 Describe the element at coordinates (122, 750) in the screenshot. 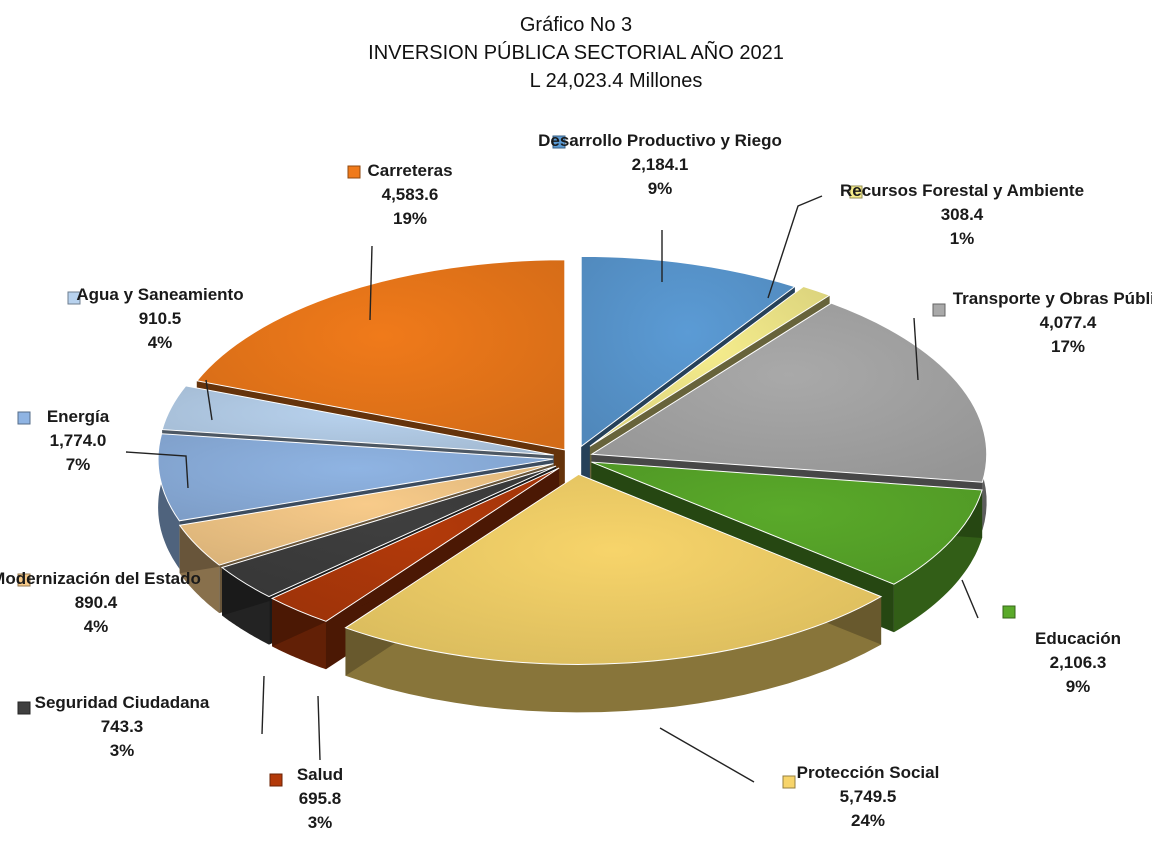

I see `slice-percent-6: 3%` at that location.